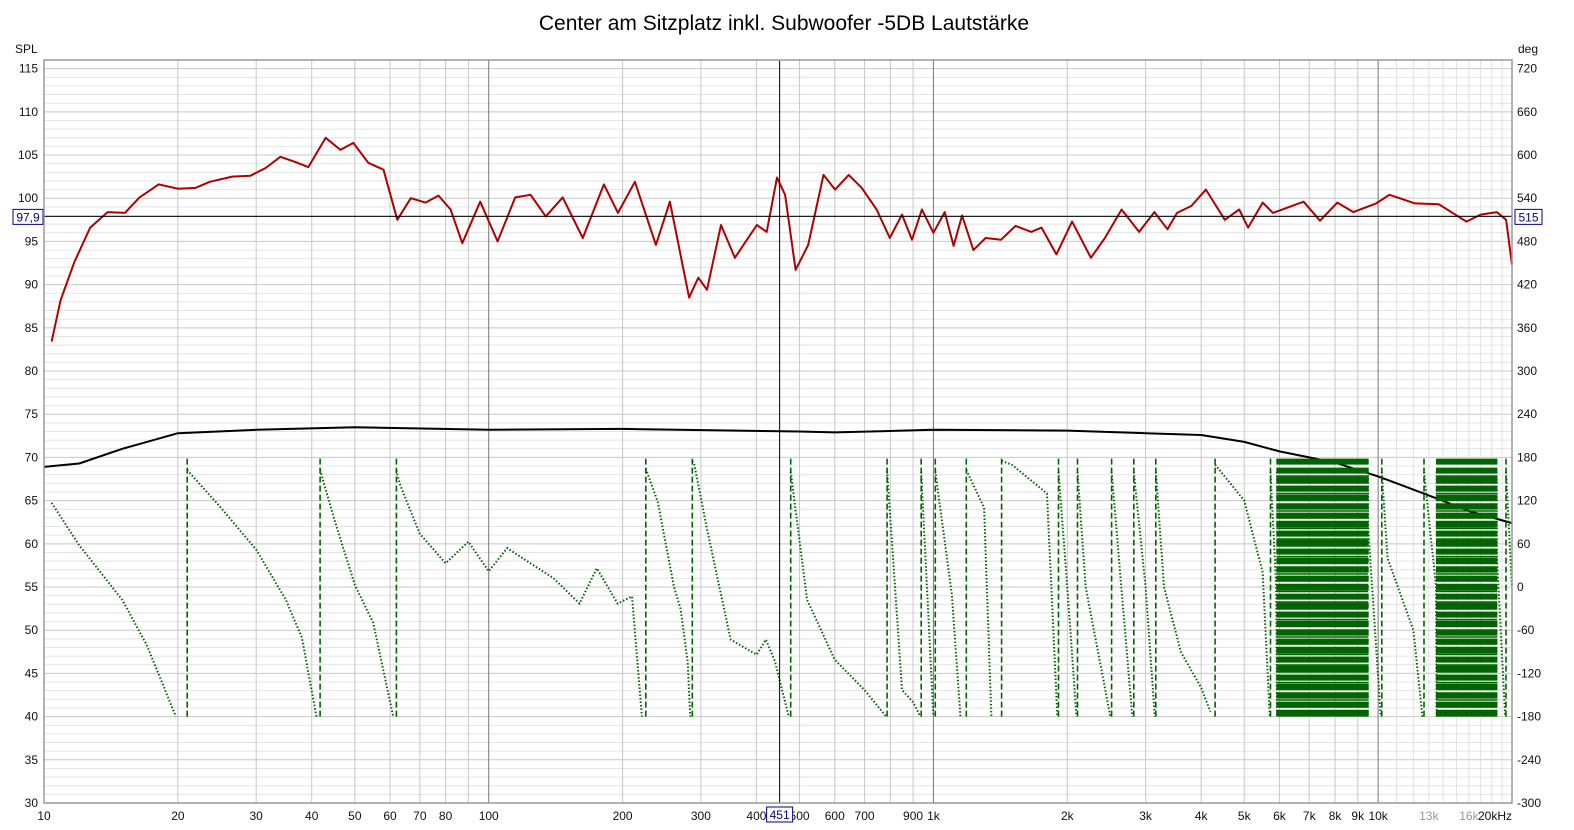 The image size is (1574, 830). I want to click on y-tick-label: 45, so click(32, 673).